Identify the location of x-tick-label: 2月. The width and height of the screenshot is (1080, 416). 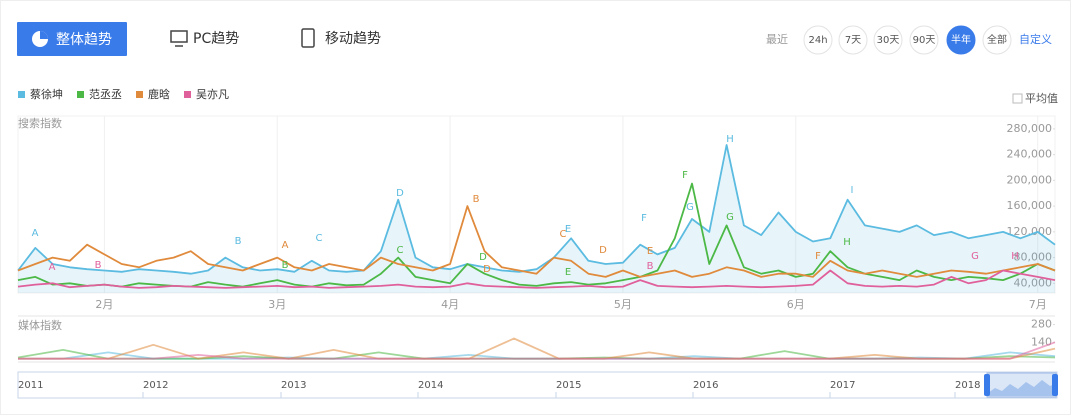
(104, 304).